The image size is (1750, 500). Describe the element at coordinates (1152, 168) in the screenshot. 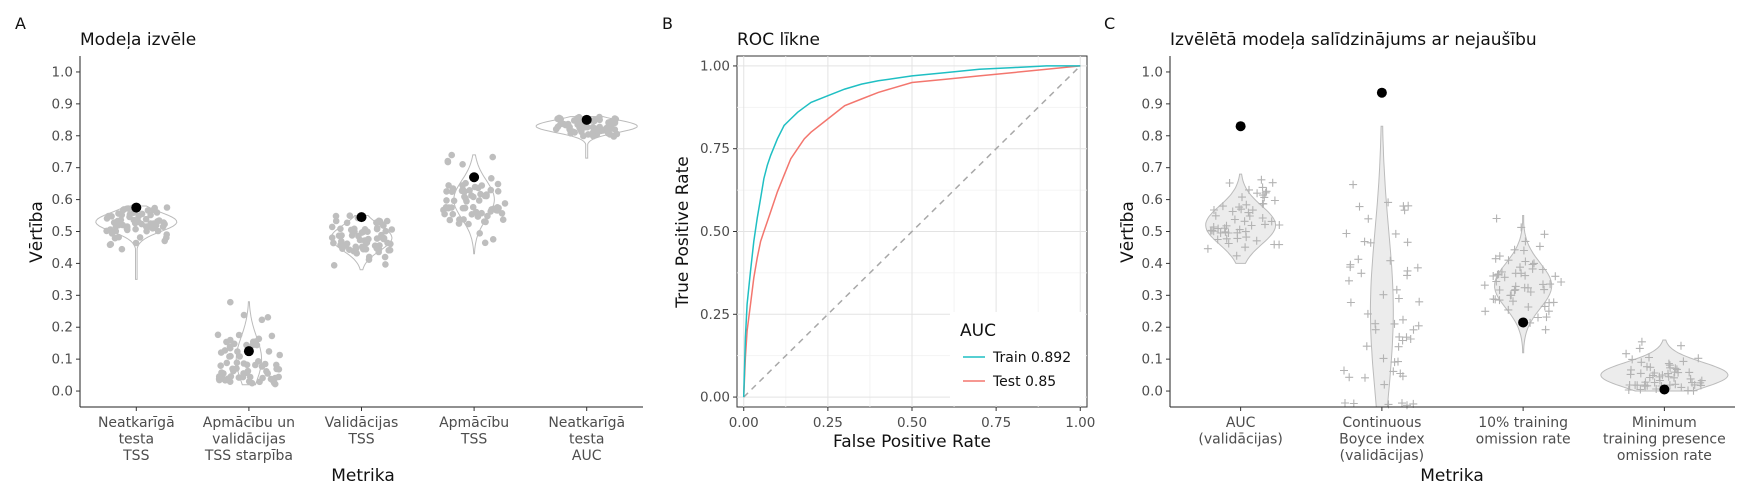

I see `panelC-y-tick-label: 0.7` at that location.